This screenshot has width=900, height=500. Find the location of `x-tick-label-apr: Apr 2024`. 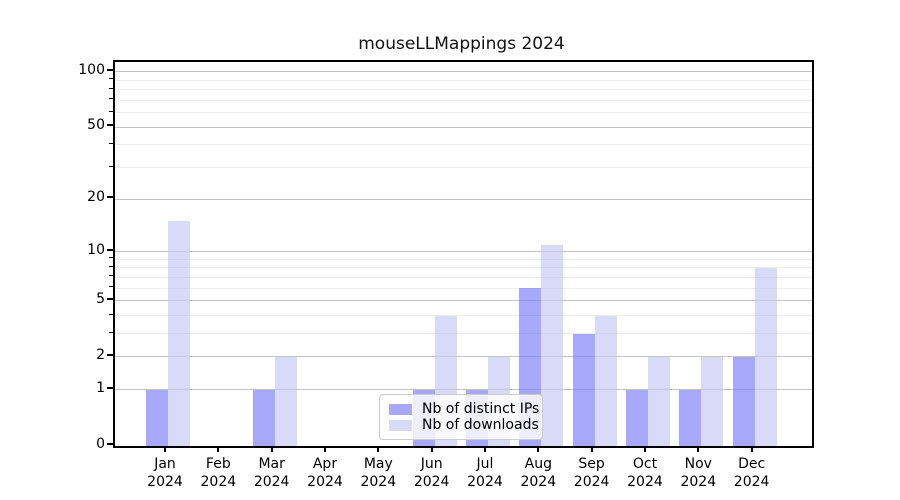

x-tick-label-apr: Apr 2024 is located at coordinates (325, 473).